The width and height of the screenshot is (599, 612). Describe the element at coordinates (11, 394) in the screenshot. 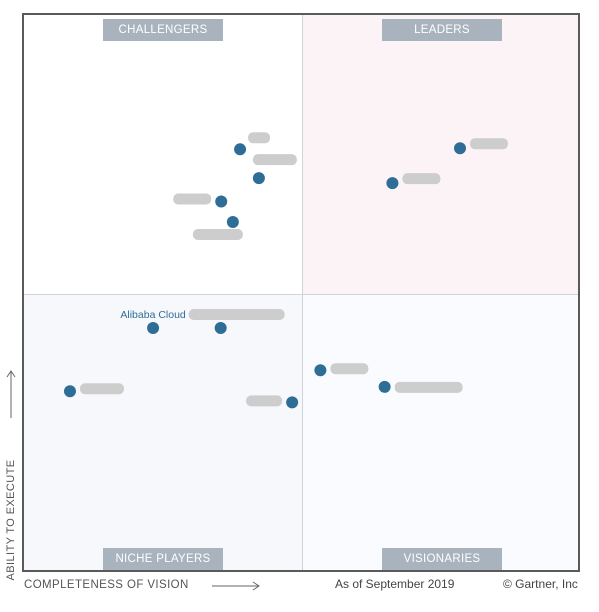

I see `y-axis-arrow-icon` at that location.